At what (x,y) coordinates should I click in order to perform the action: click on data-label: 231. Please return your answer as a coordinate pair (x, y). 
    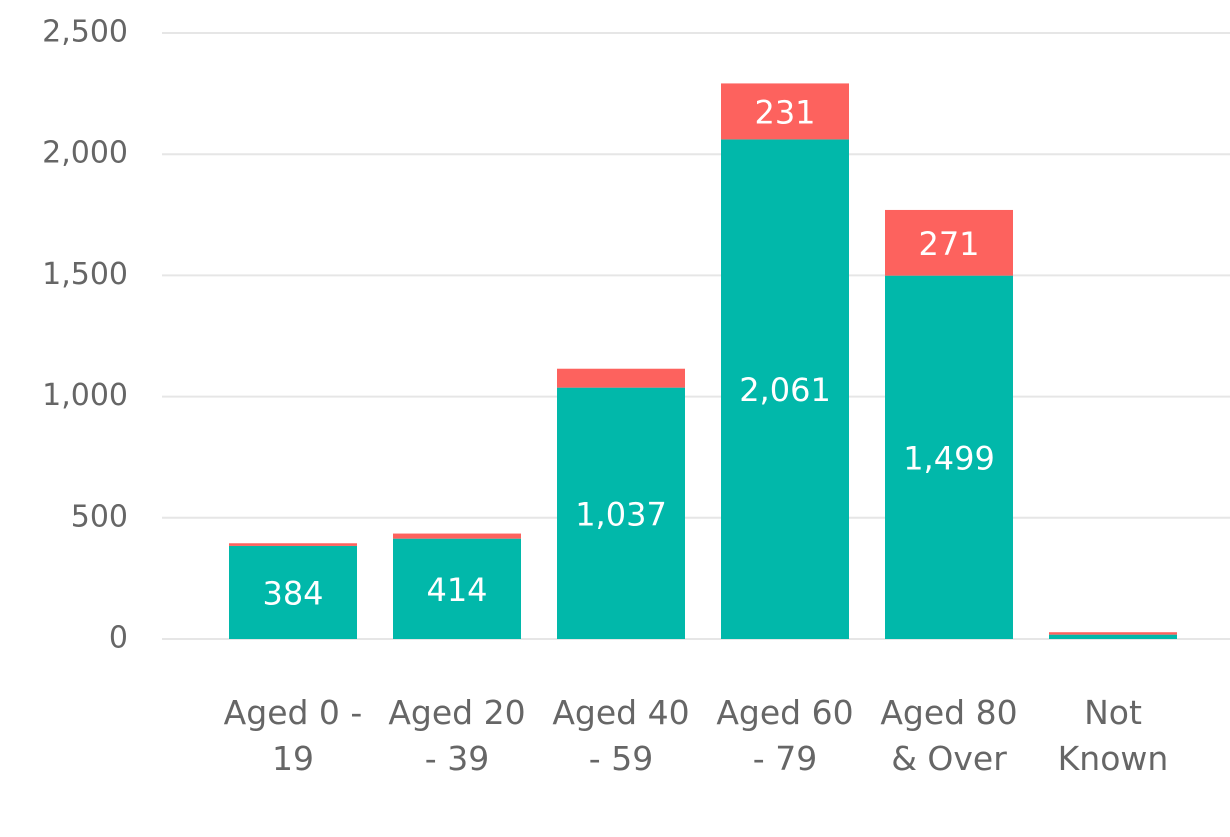
    Looking at the image, I should click on (784, 112).